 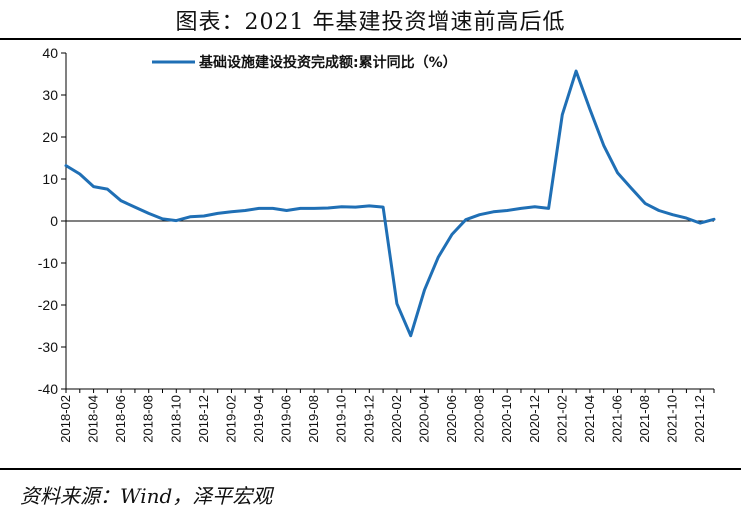 I want to click on x-tick-label: 2020-10, so click(x=506, y=419).